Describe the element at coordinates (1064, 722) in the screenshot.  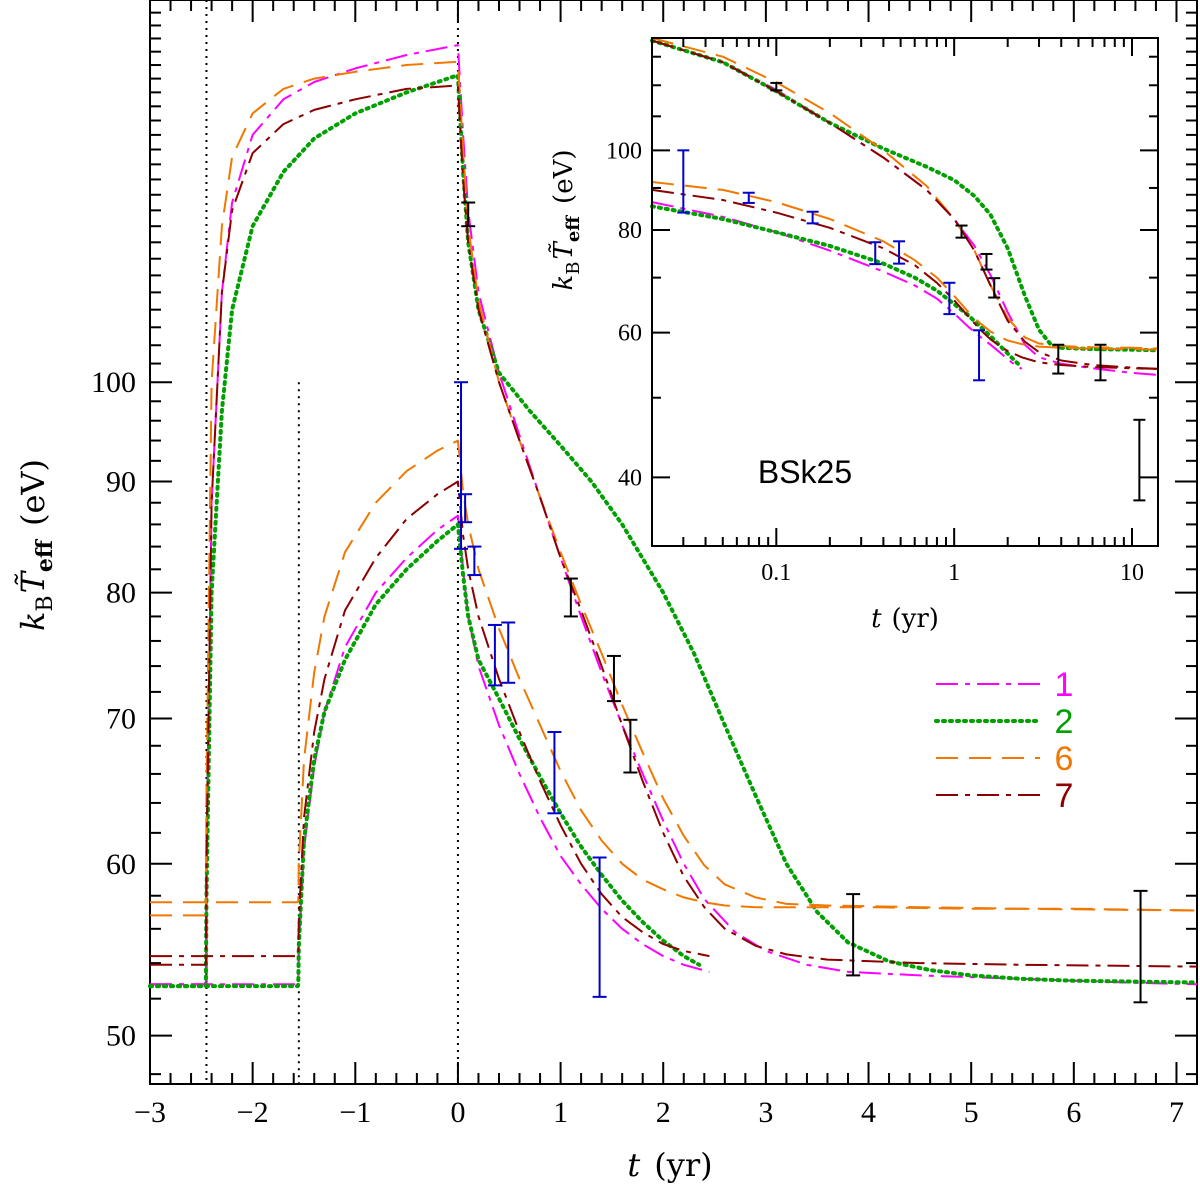
I see `legend-label-2: 2` at that location.